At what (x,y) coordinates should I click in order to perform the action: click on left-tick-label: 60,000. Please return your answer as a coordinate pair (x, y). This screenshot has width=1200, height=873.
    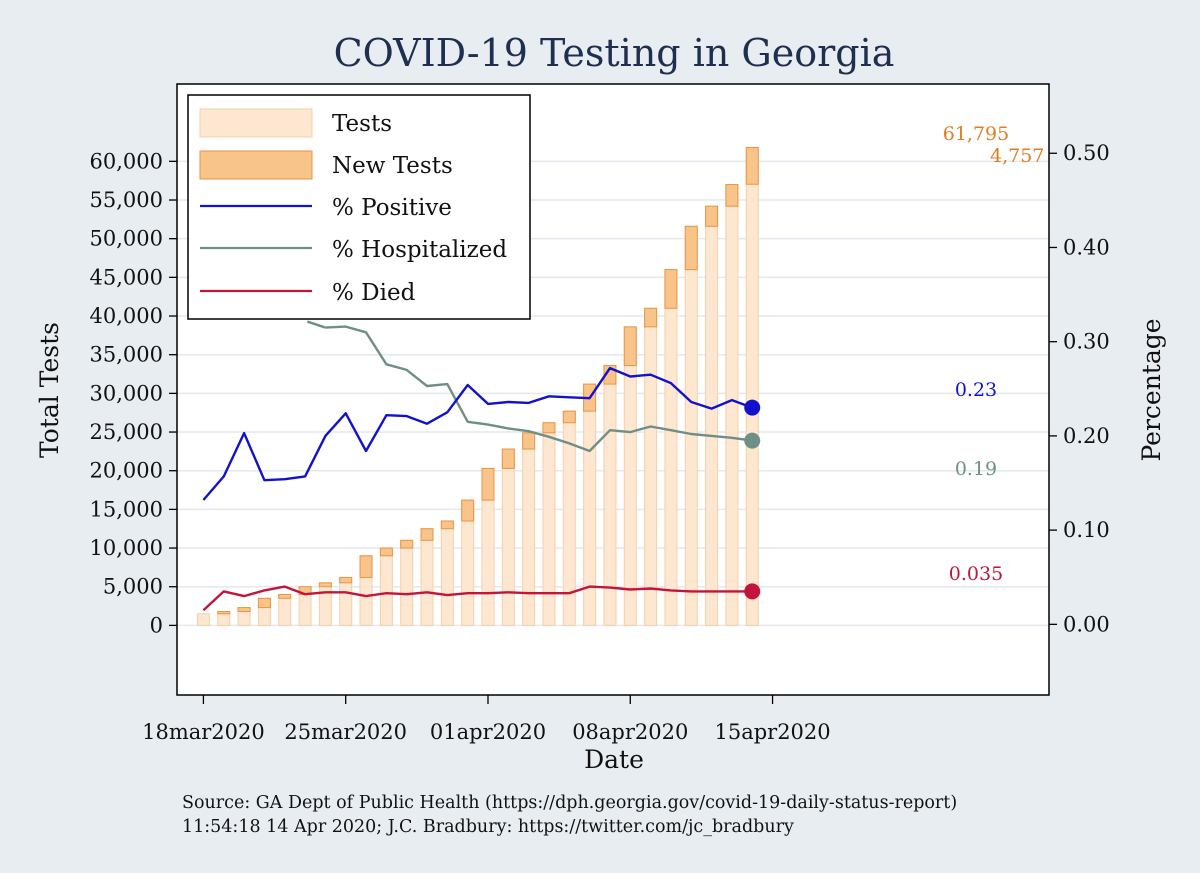
    Looking at the image, I should click on (126, 161).